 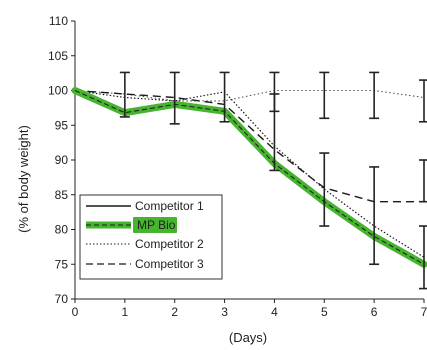 I want to click on x-tick-label: 4, so click(x=274, y=312).